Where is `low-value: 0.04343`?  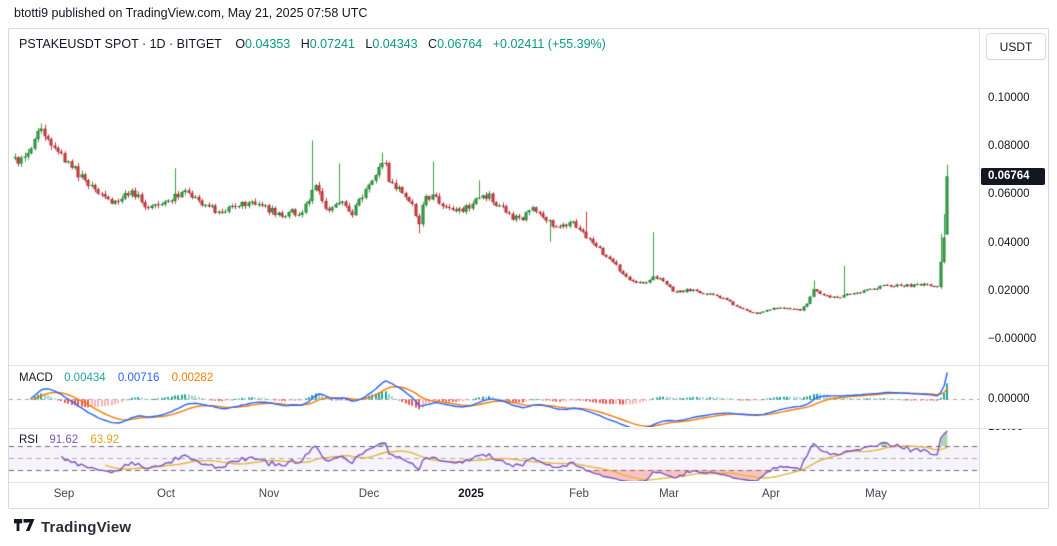 low-value: 0.04343 is located at coordinates (395, 44).